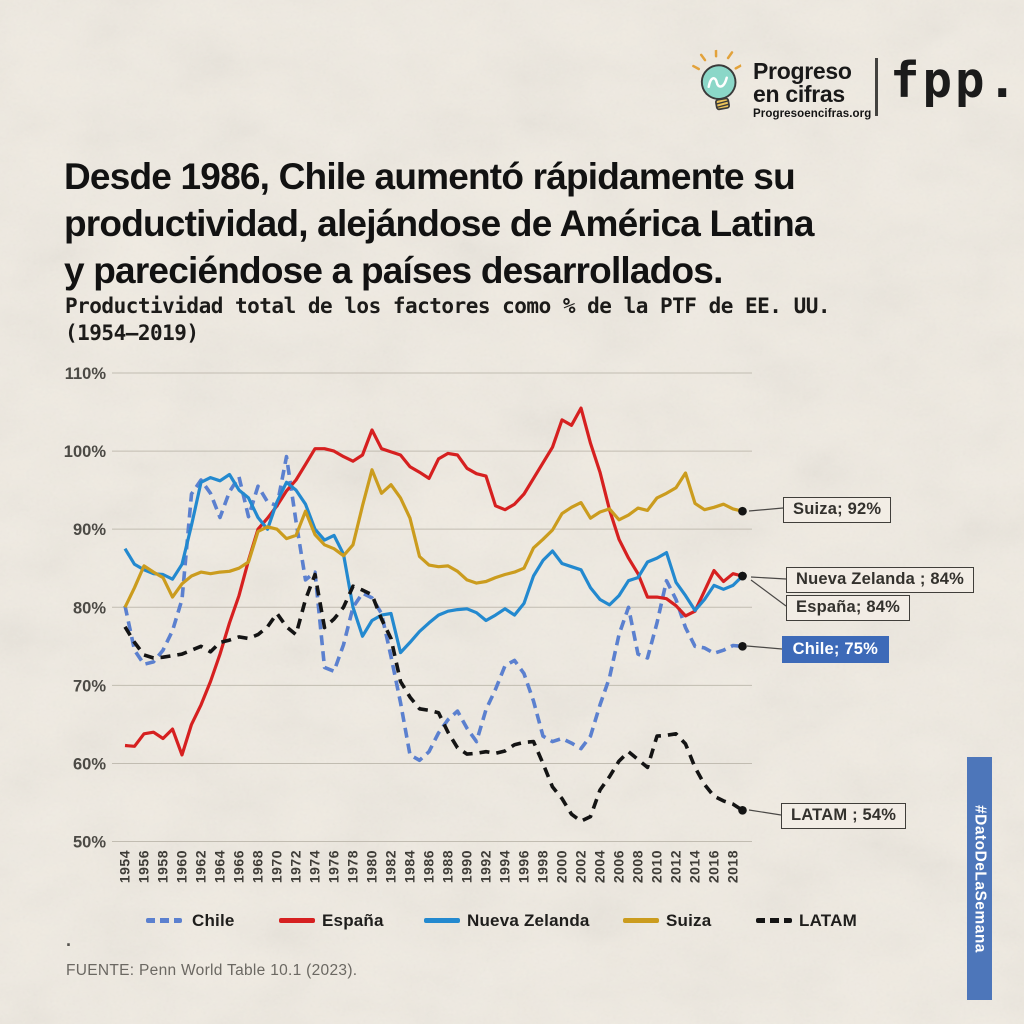 This screenshot has width=1024, height=1024. What do you see at coordinates (689, 920) in the screenshot?
I see `legend-label-suiza: Suiza` at bounding box center [689, 920].